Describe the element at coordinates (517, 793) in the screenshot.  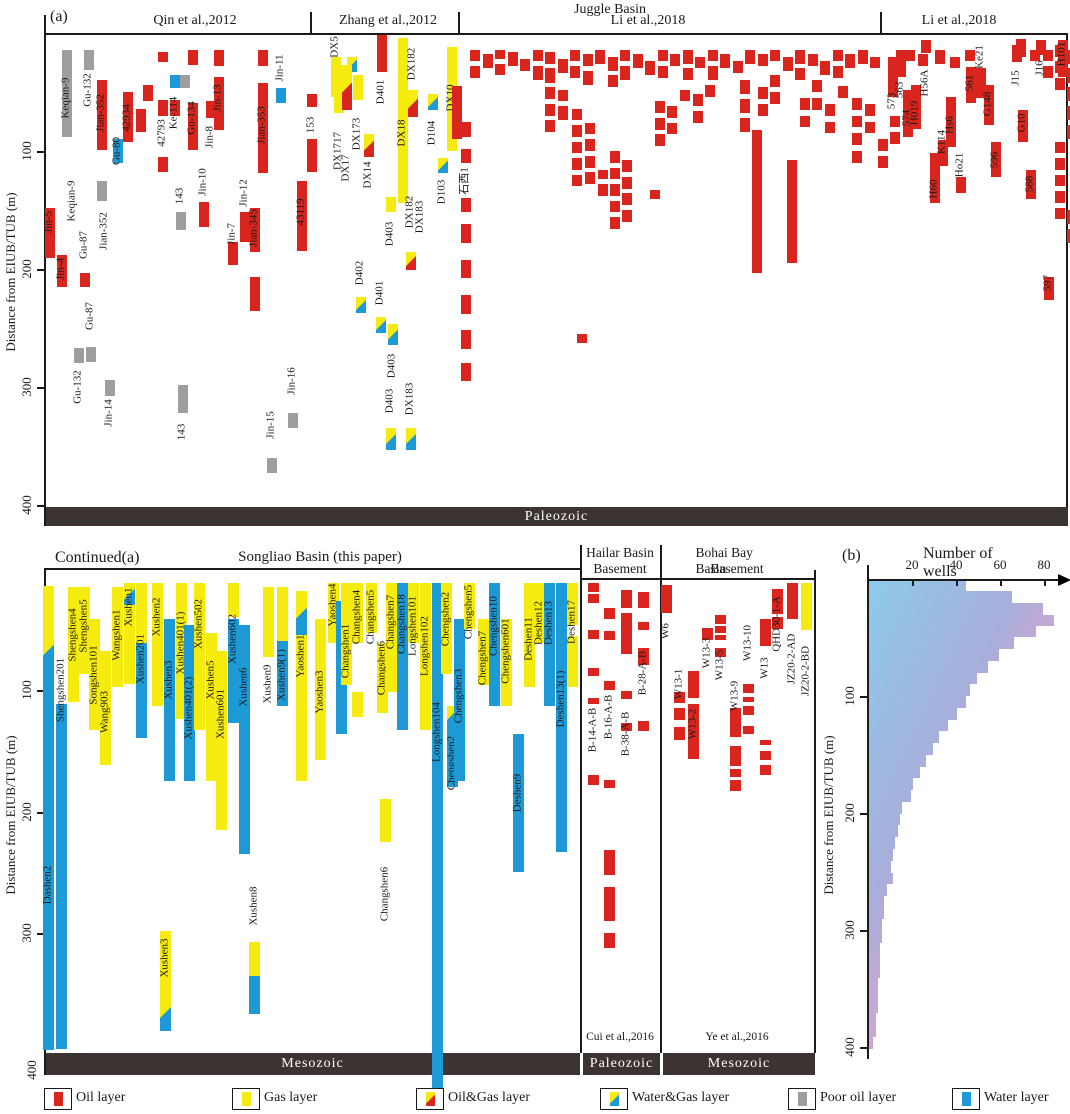
I see `well-label: Deshen9` at that location.